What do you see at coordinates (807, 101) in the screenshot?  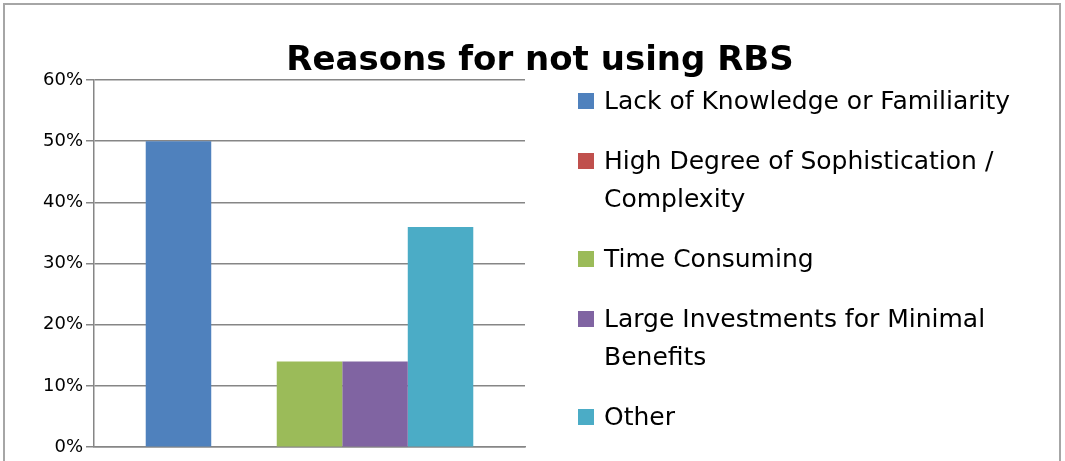 I see `legend-label: Lack of Knowledge or Familiarity` at bounding box center [807, 101].